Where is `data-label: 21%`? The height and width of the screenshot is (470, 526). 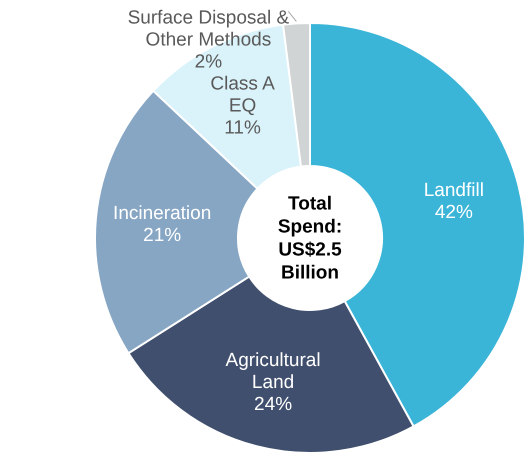
data-label: 21% is located at coordinates (162, 235).